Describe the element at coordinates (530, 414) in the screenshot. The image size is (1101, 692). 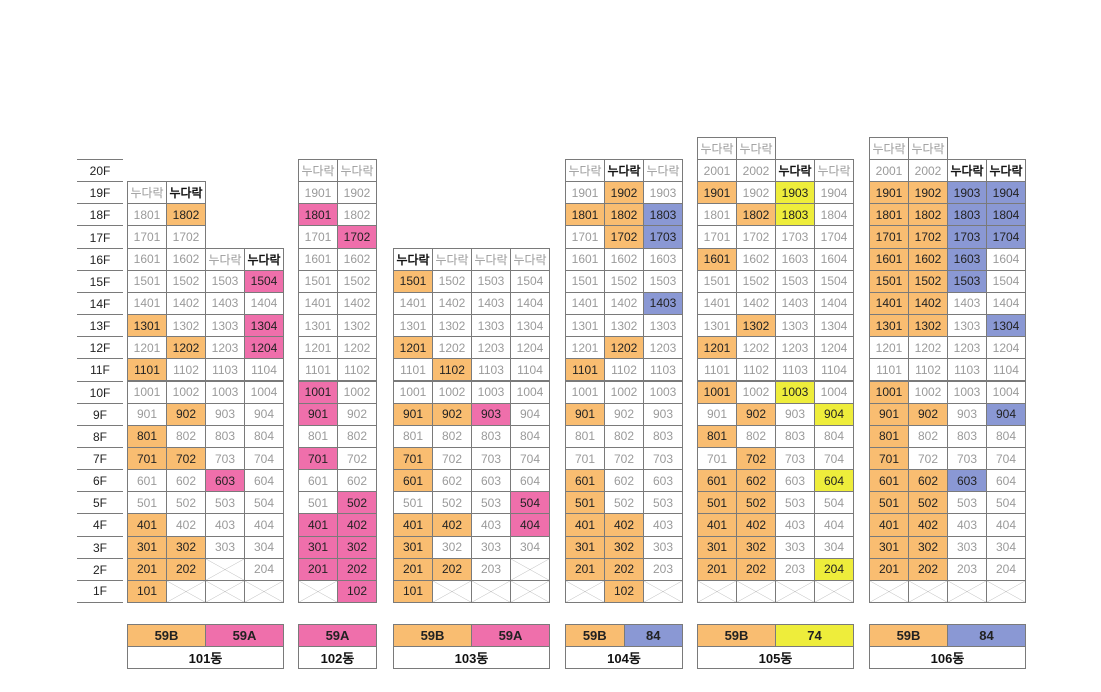
I see `unit-cell: 904` at that location.